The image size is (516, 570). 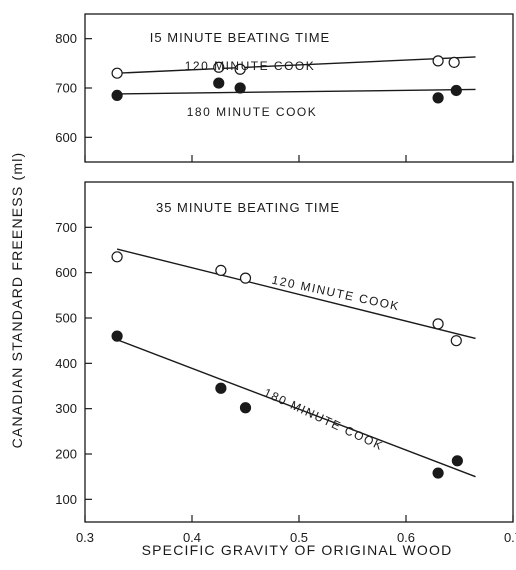 I want to click on x-axis-title: SPECIFIC GRAVITY OF ORIGINAL WOOD, so click(x=297, y=550).